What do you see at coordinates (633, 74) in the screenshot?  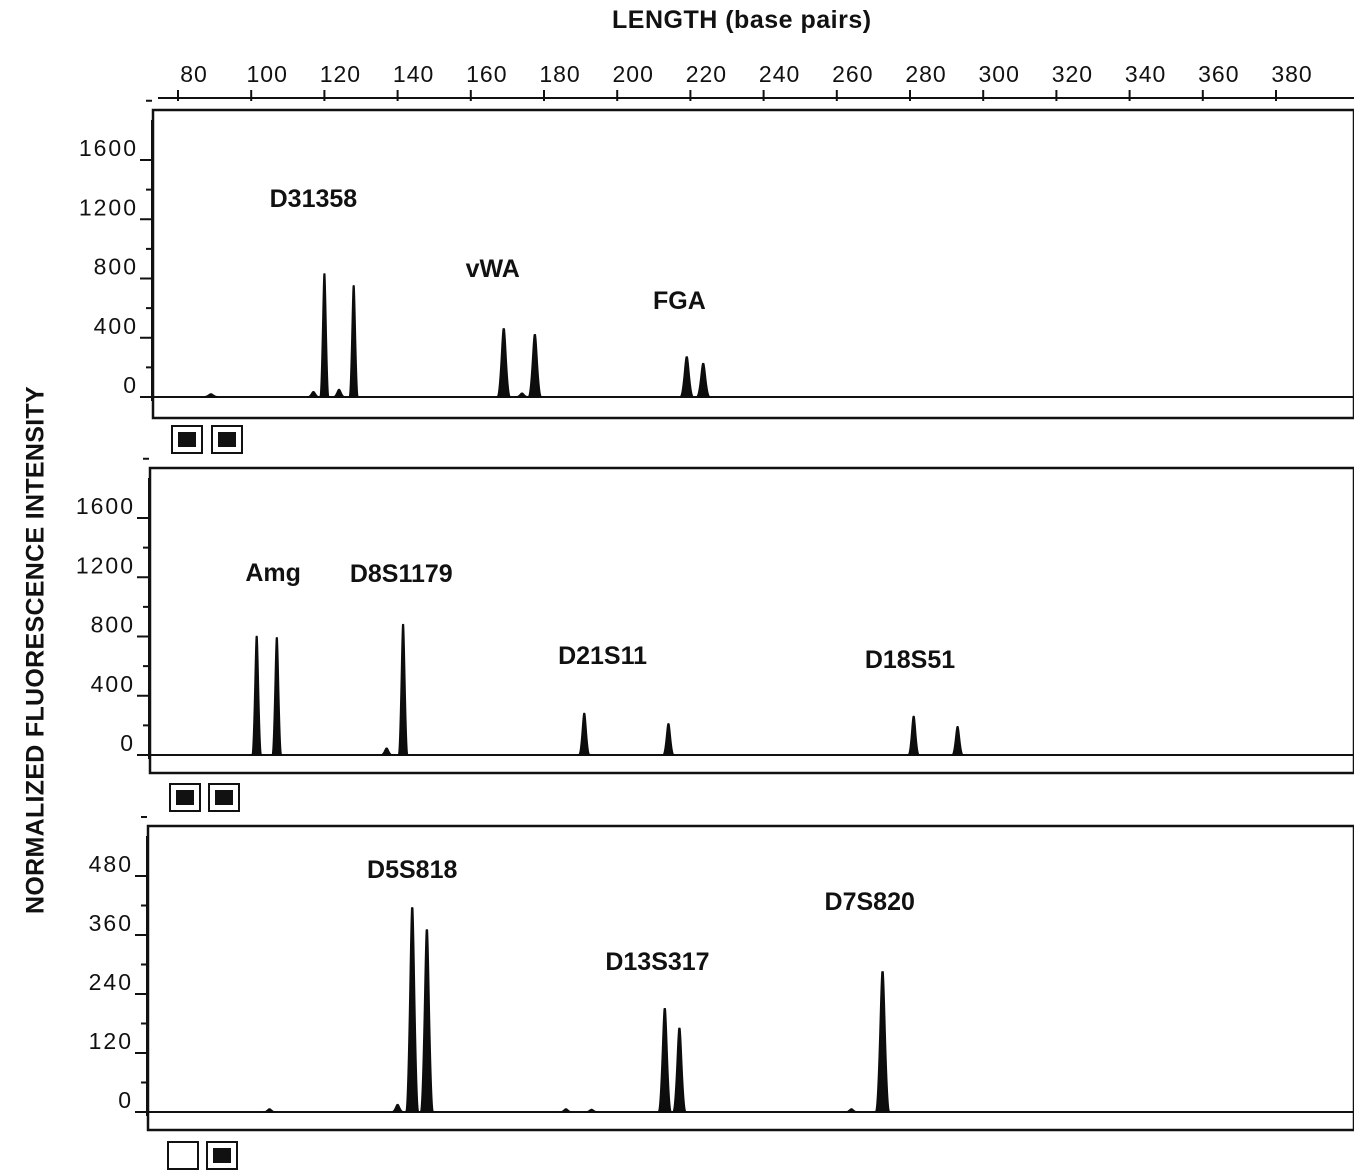 I see `x-tick-label: 200` at bounding box center [633, 74].